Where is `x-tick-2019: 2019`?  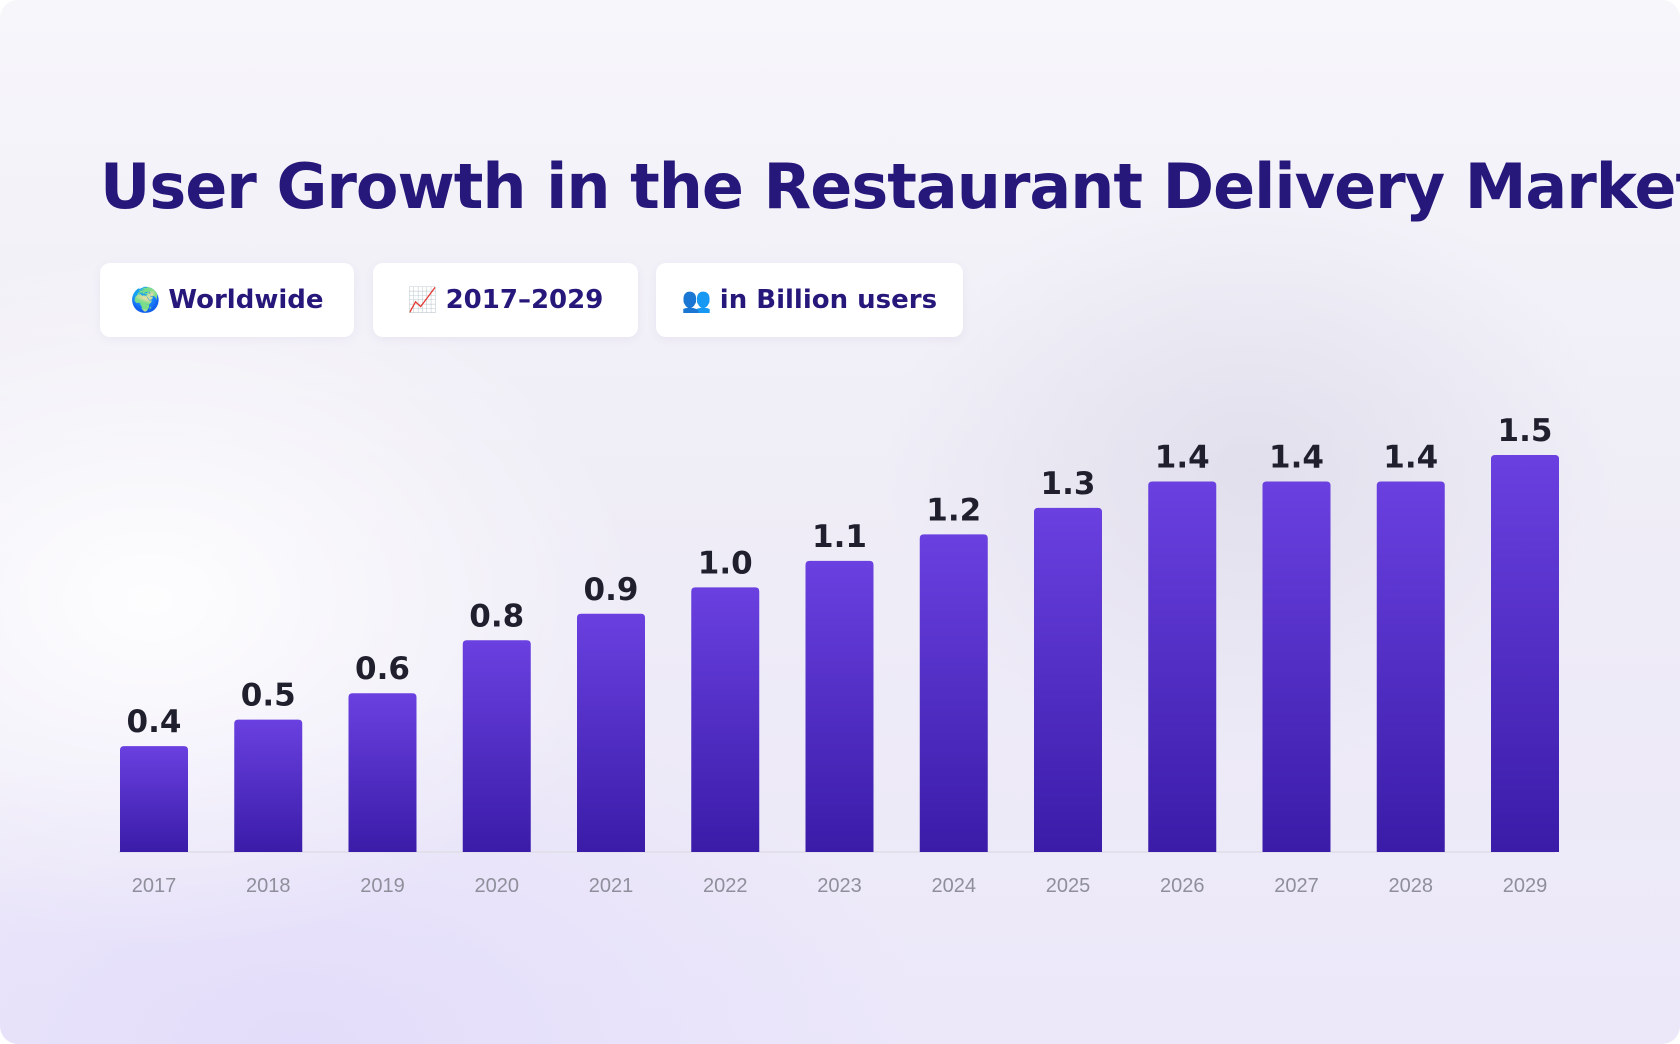 x-tick-2019: 2019 is located at coordinates (382, 886).